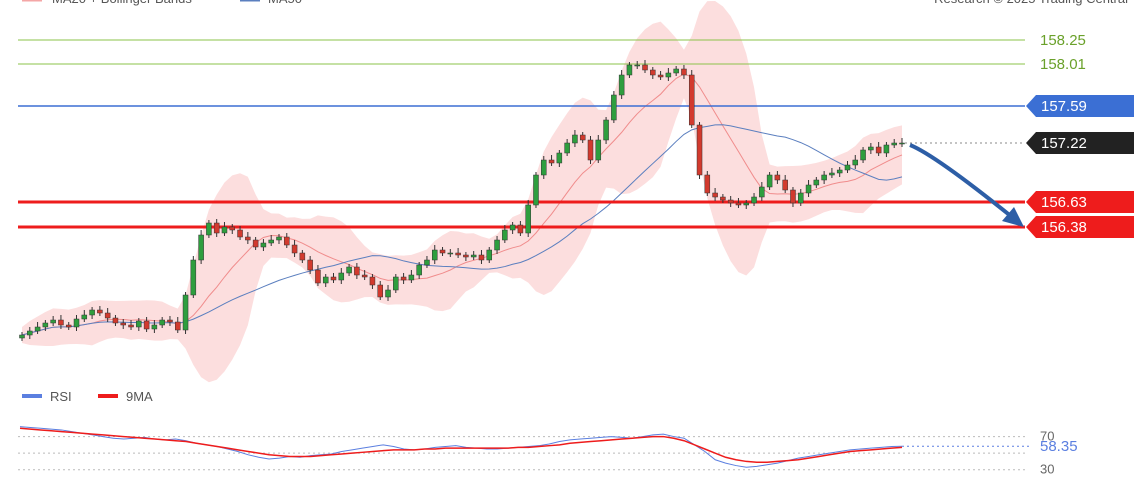  Describe the element at coordinates (139, 396) in the screenshot. I see `legend-9ma-label: 9MA` at that location.